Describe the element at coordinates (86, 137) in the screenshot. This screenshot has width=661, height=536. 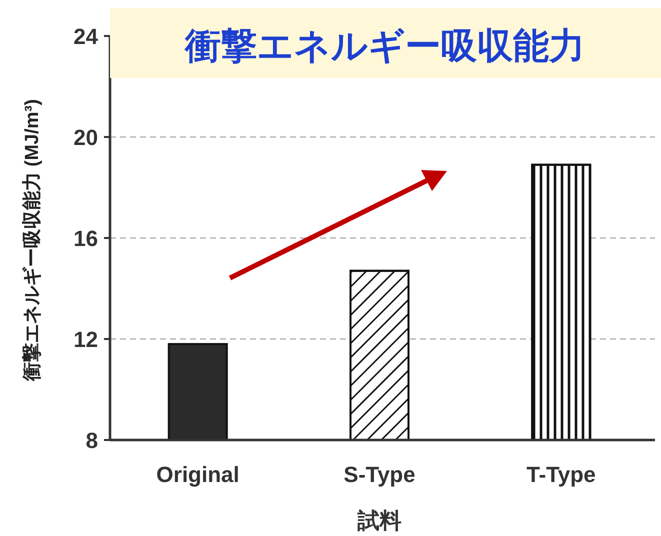
I see `y-tick-label: 20` at that location.